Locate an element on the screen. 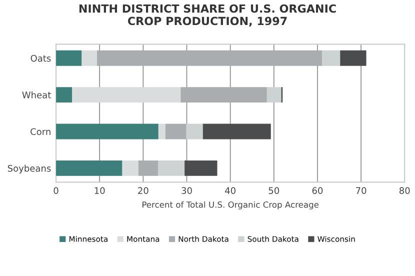 The width and height of the screenshot is (415, 276). x-tick-label: 40 is located at coordinates (230, 190).